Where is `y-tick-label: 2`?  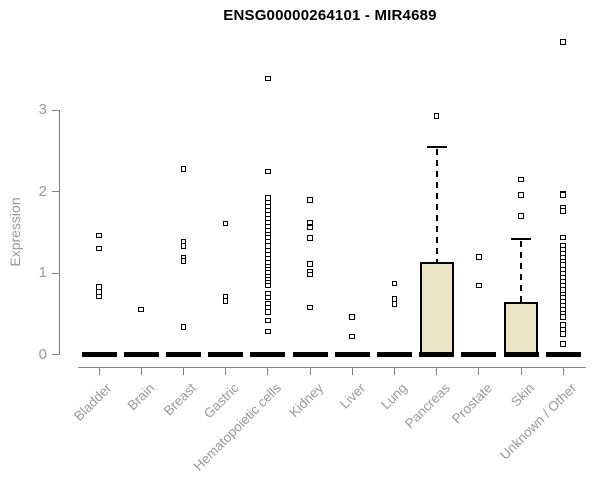
y-tick-label: 2 is located at coordinates (42, 191).